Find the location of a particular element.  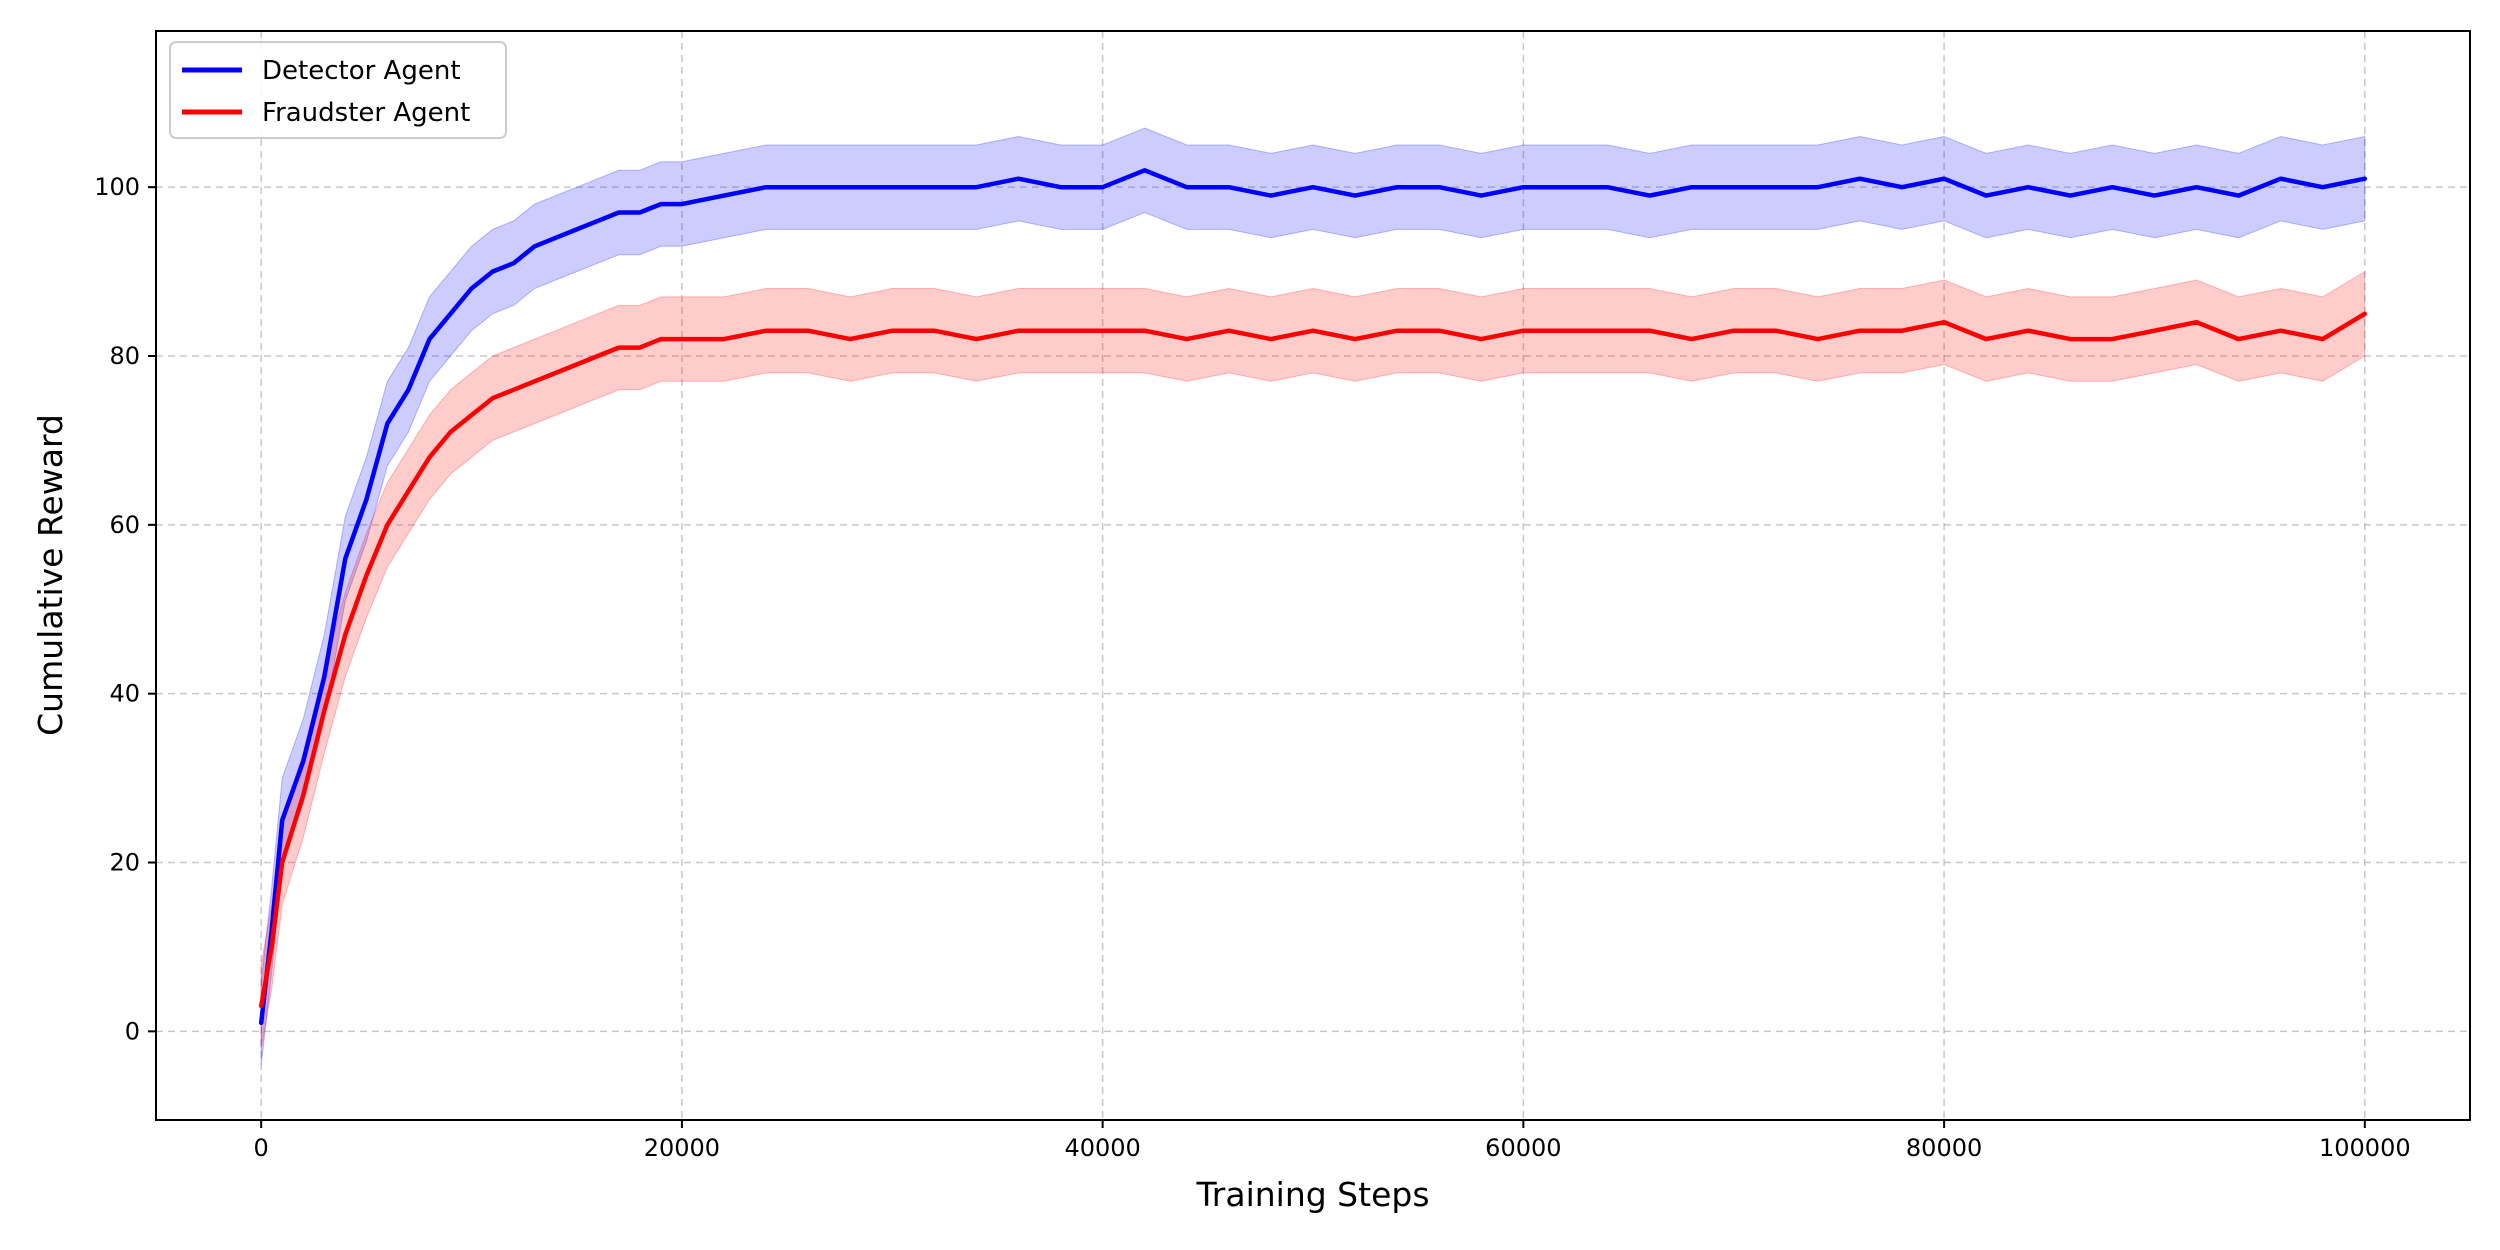

y-tick-label: 0 is located at coordinates (132, 1031).